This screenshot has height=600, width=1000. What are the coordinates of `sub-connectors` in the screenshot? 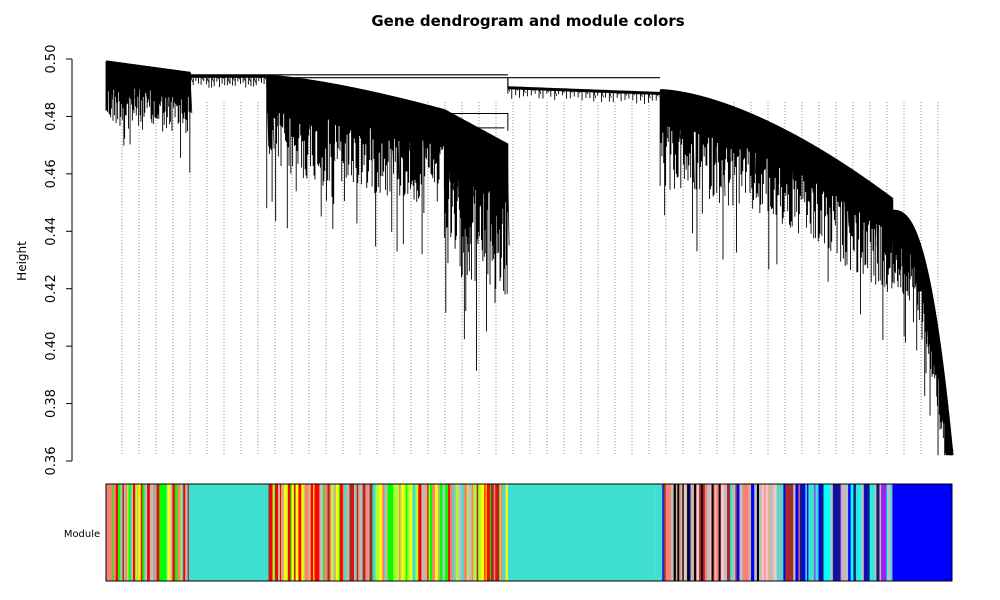 It's located at (470, 122).